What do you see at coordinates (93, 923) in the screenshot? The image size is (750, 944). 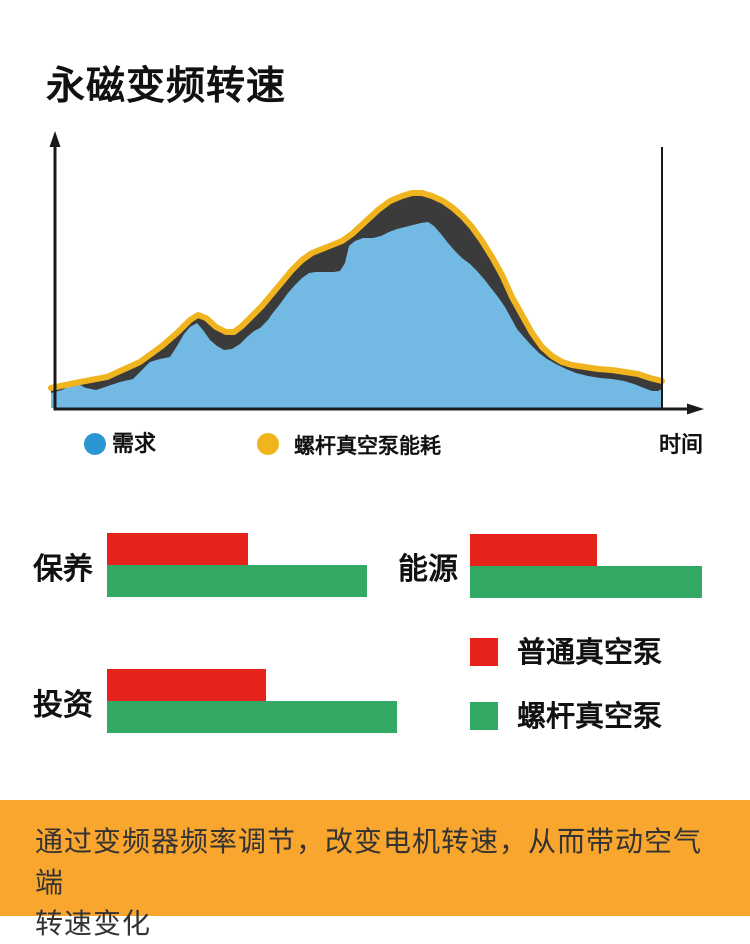 I see `banner-text-line2: 转速变化` at bounding box center [93, 923].